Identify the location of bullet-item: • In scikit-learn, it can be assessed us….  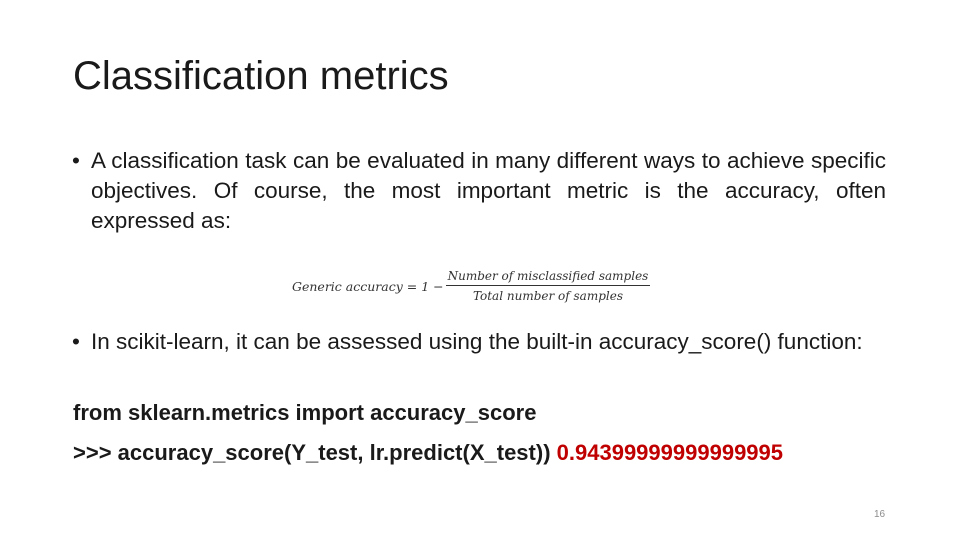
(479, 342).